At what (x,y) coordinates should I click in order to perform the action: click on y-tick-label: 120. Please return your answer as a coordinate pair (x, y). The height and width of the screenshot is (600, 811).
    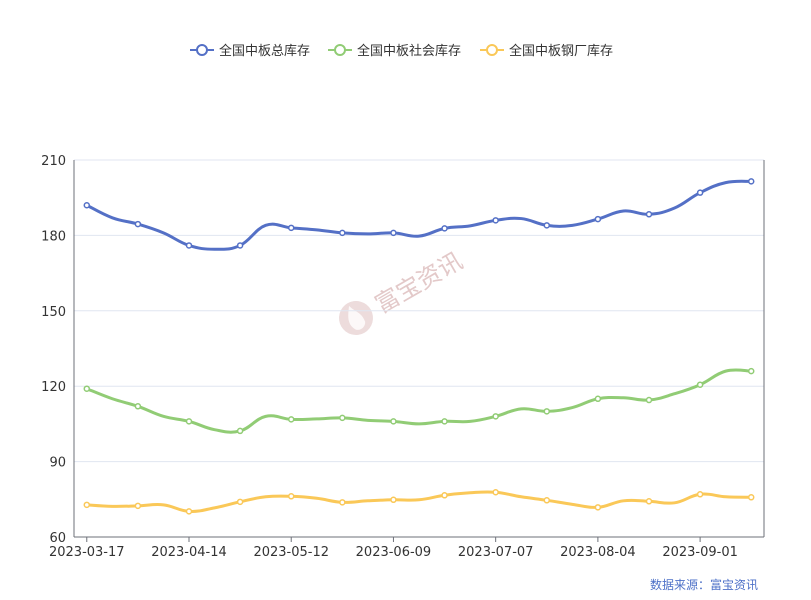
    Looking at the image, I should click on (53, 387).